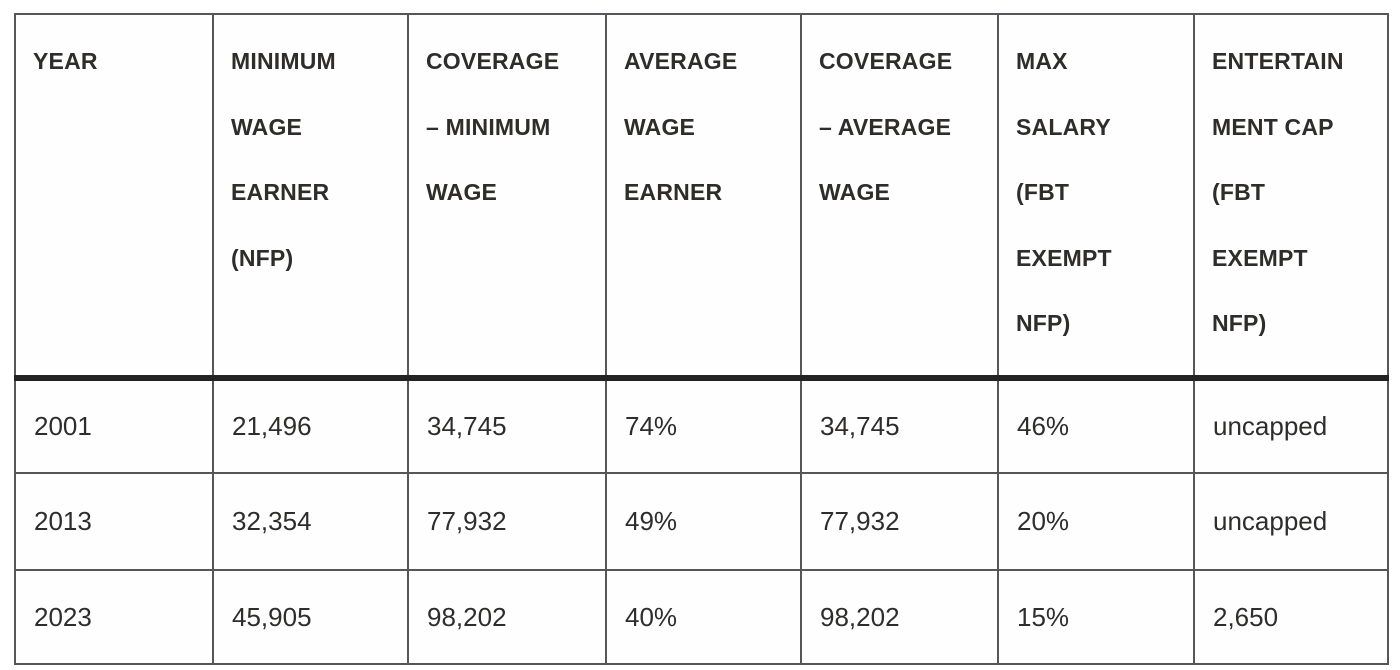 This screenshot has height=670, width=1400. I want to click on cell-year: 2023, so click(114, 617).